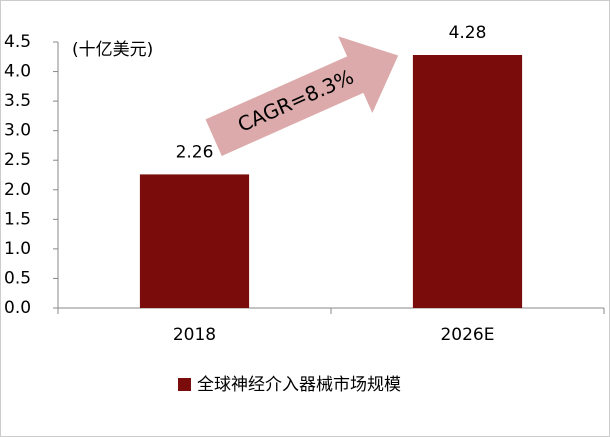 This screenshot has height=437, width=610. What do you see at coordinates (17, 160) in the screenshot?
I see `y-tick-label: 2.5` at bounding box center [17, 160].